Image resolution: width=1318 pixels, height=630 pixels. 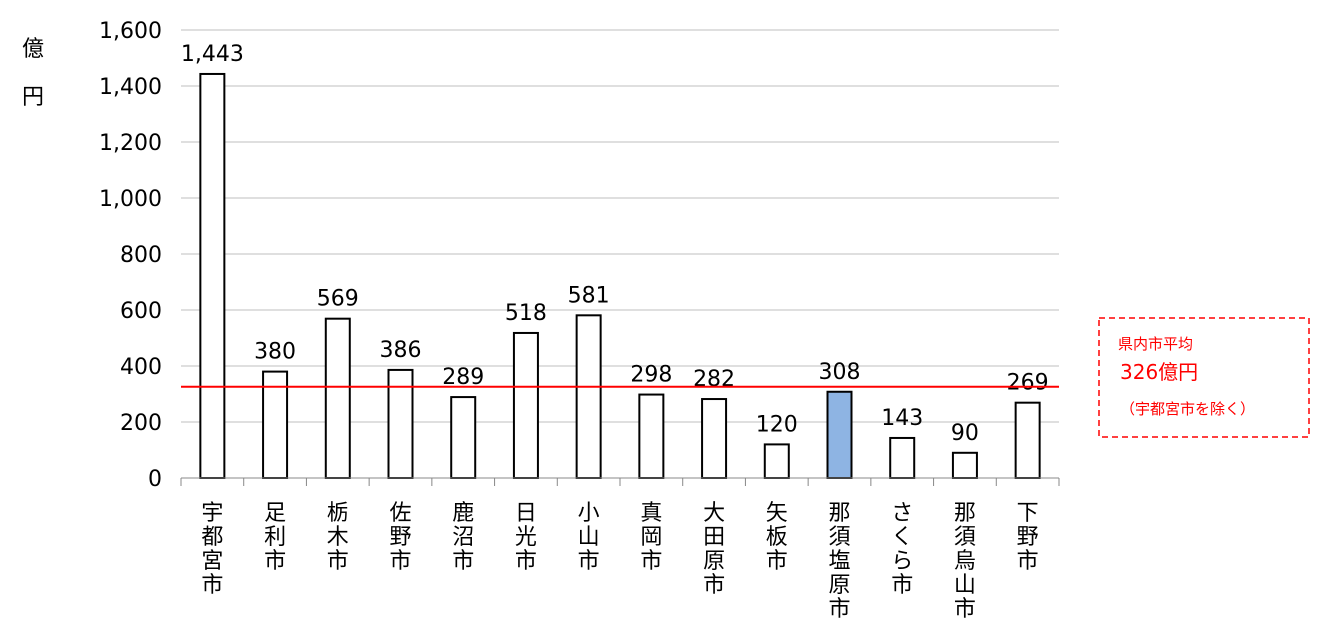 What do you see at coordinates (1028, 537) in the screenshot?
I see `x-category-label: 下野市` at bounding box center [1028, 537].